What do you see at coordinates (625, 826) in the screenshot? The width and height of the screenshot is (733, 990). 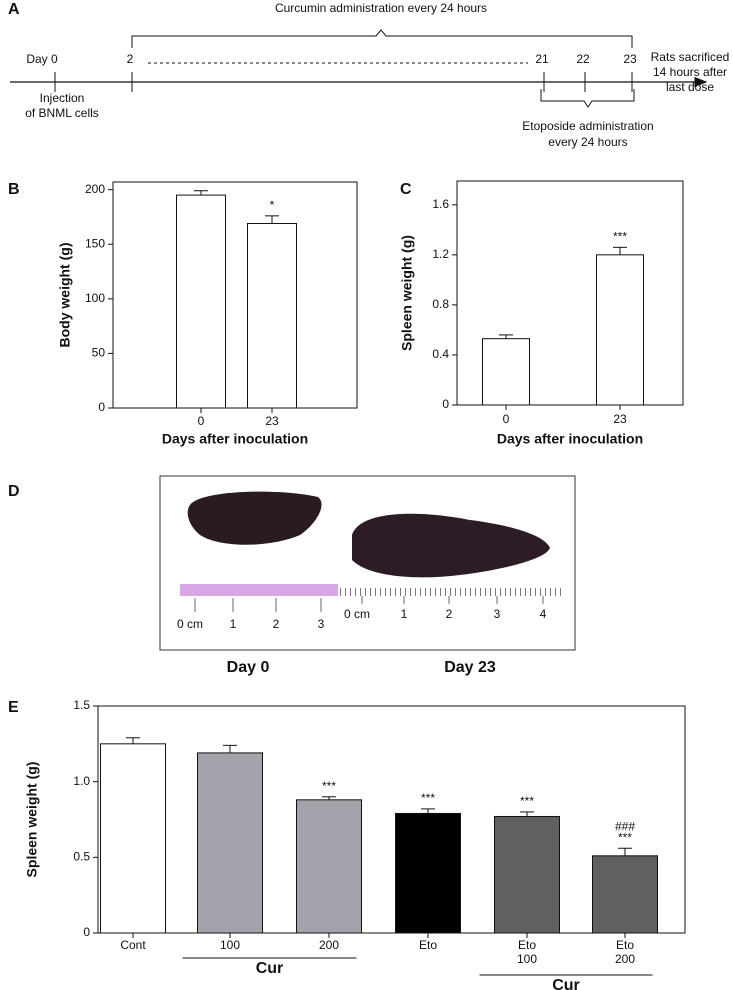 I see `significance: ###` at bounding box center [625, 826].